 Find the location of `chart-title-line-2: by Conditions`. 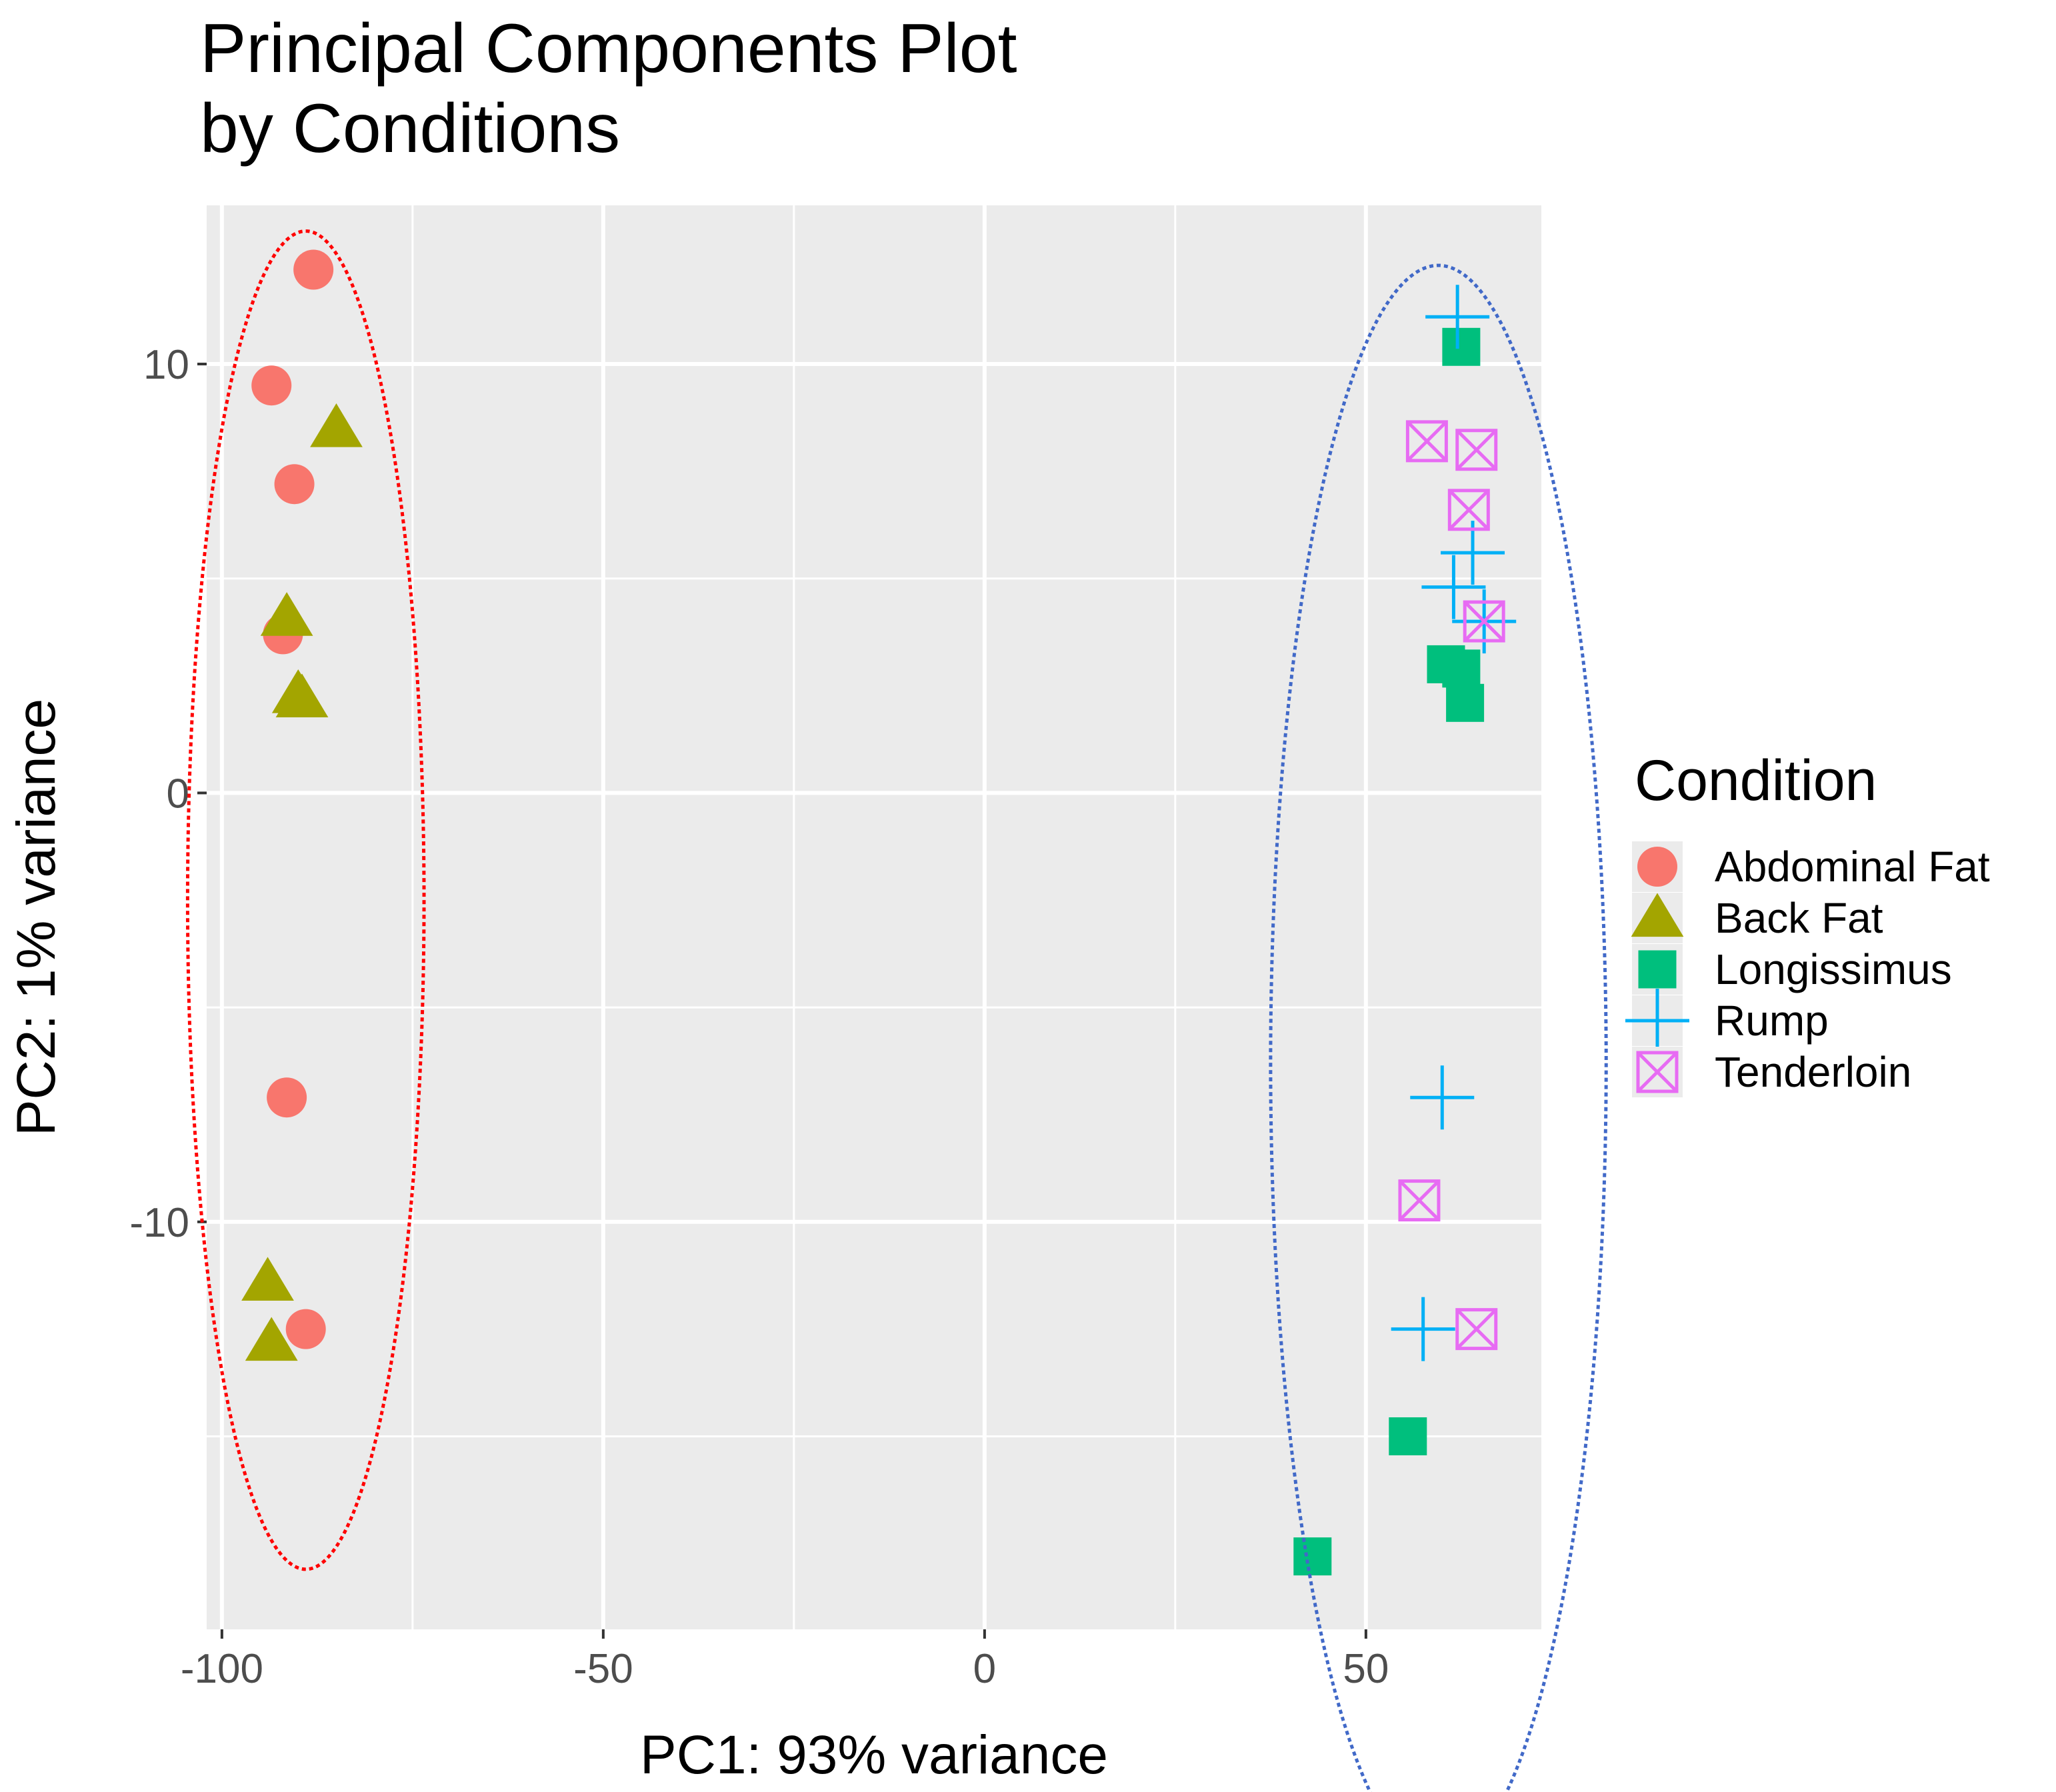

chart-title-line-2: by Conditions is located at coordinates (410, 128).